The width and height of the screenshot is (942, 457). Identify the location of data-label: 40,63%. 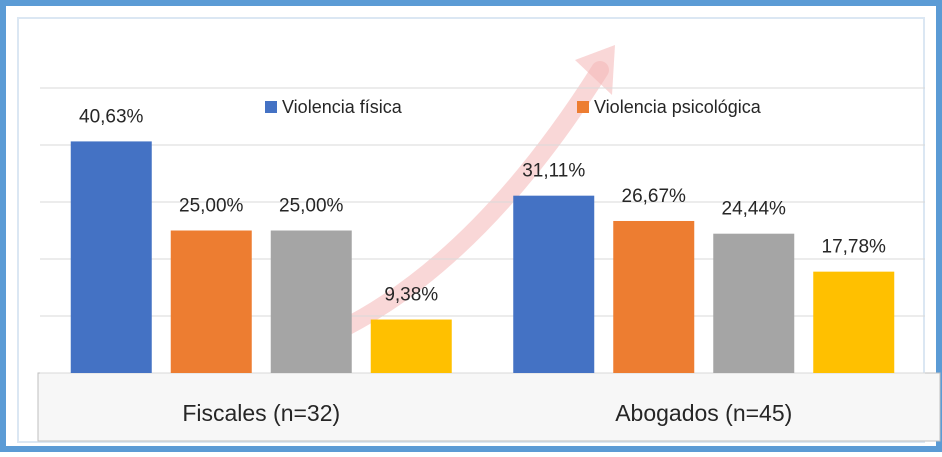
(111, 116).